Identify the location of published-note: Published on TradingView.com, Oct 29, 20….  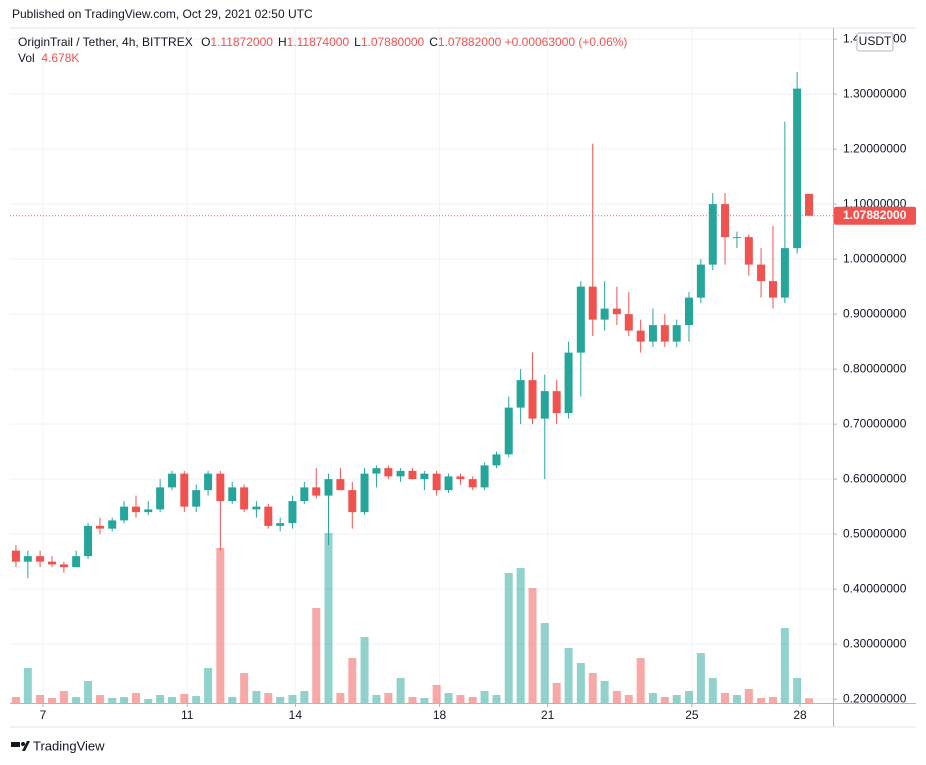
(162, 14).